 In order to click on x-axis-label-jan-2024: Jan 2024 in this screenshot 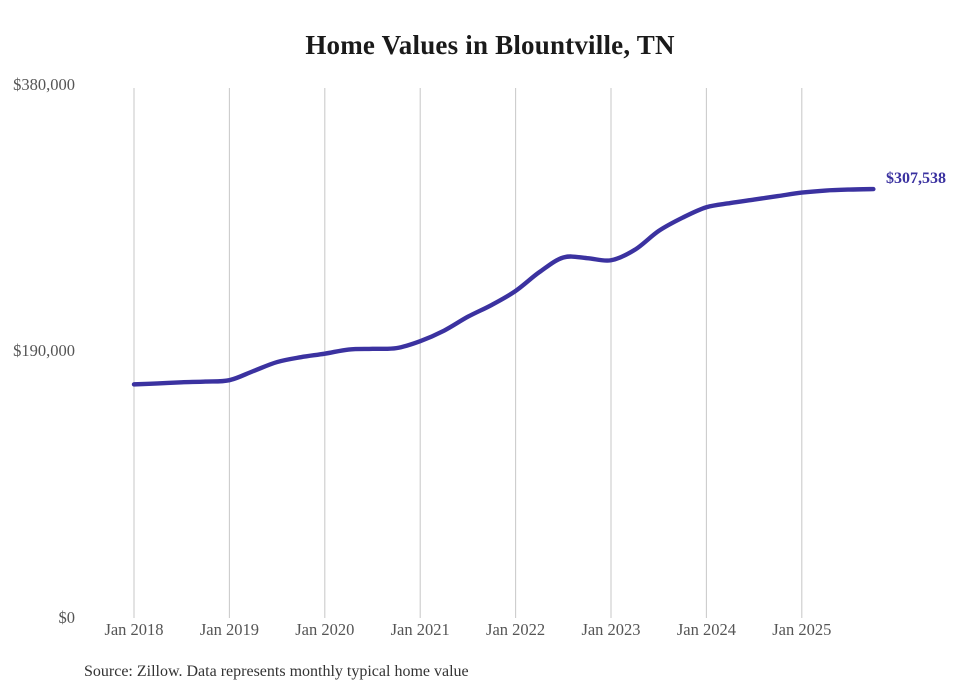, I will do `click(706, 629)`.